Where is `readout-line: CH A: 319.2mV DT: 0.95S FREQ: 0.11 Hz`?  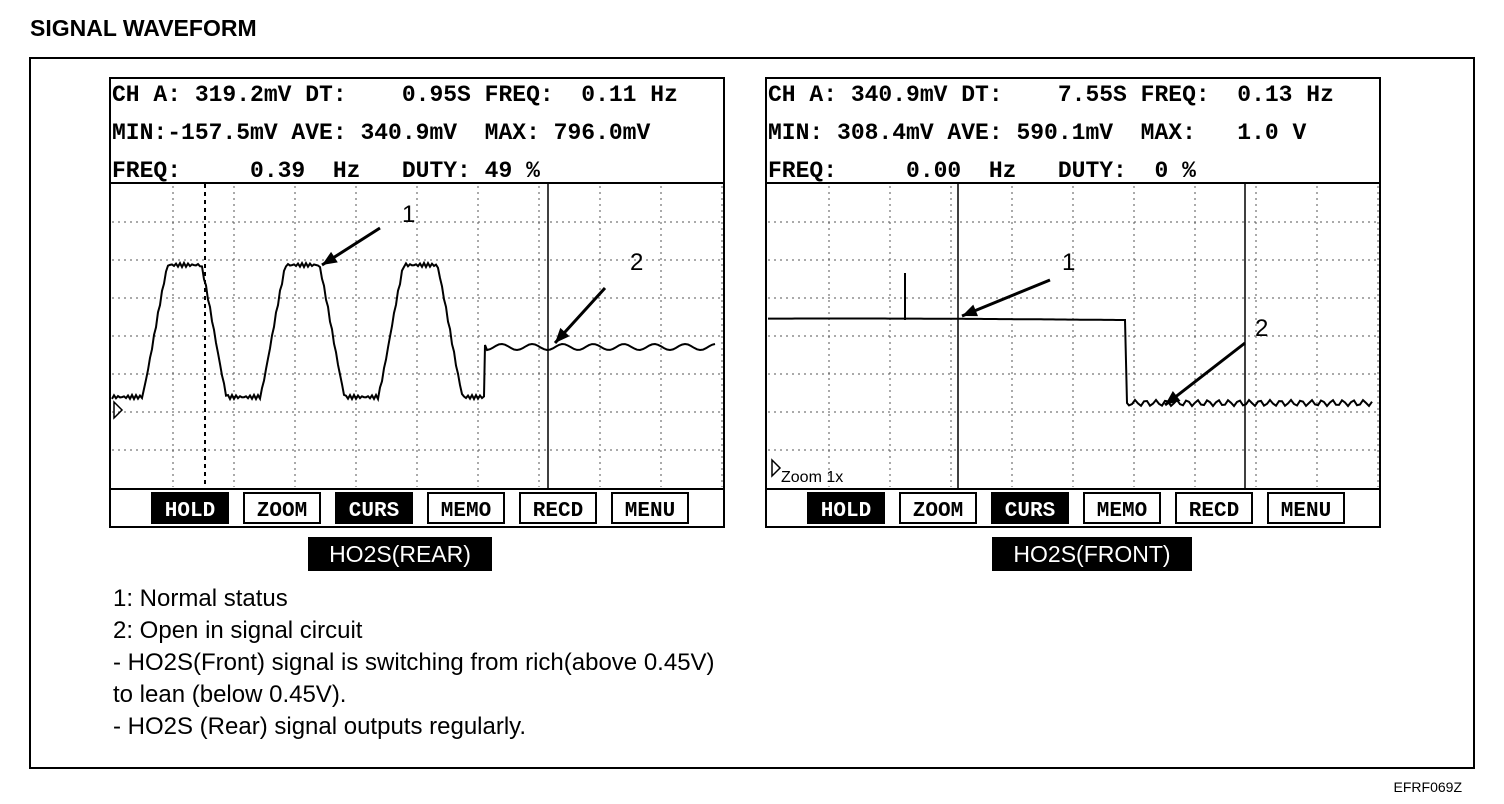 readout-line: CH A: 319.2mV DT: 0.95S FREQ: 0.11 Hz is located at coordinates (395, 95).